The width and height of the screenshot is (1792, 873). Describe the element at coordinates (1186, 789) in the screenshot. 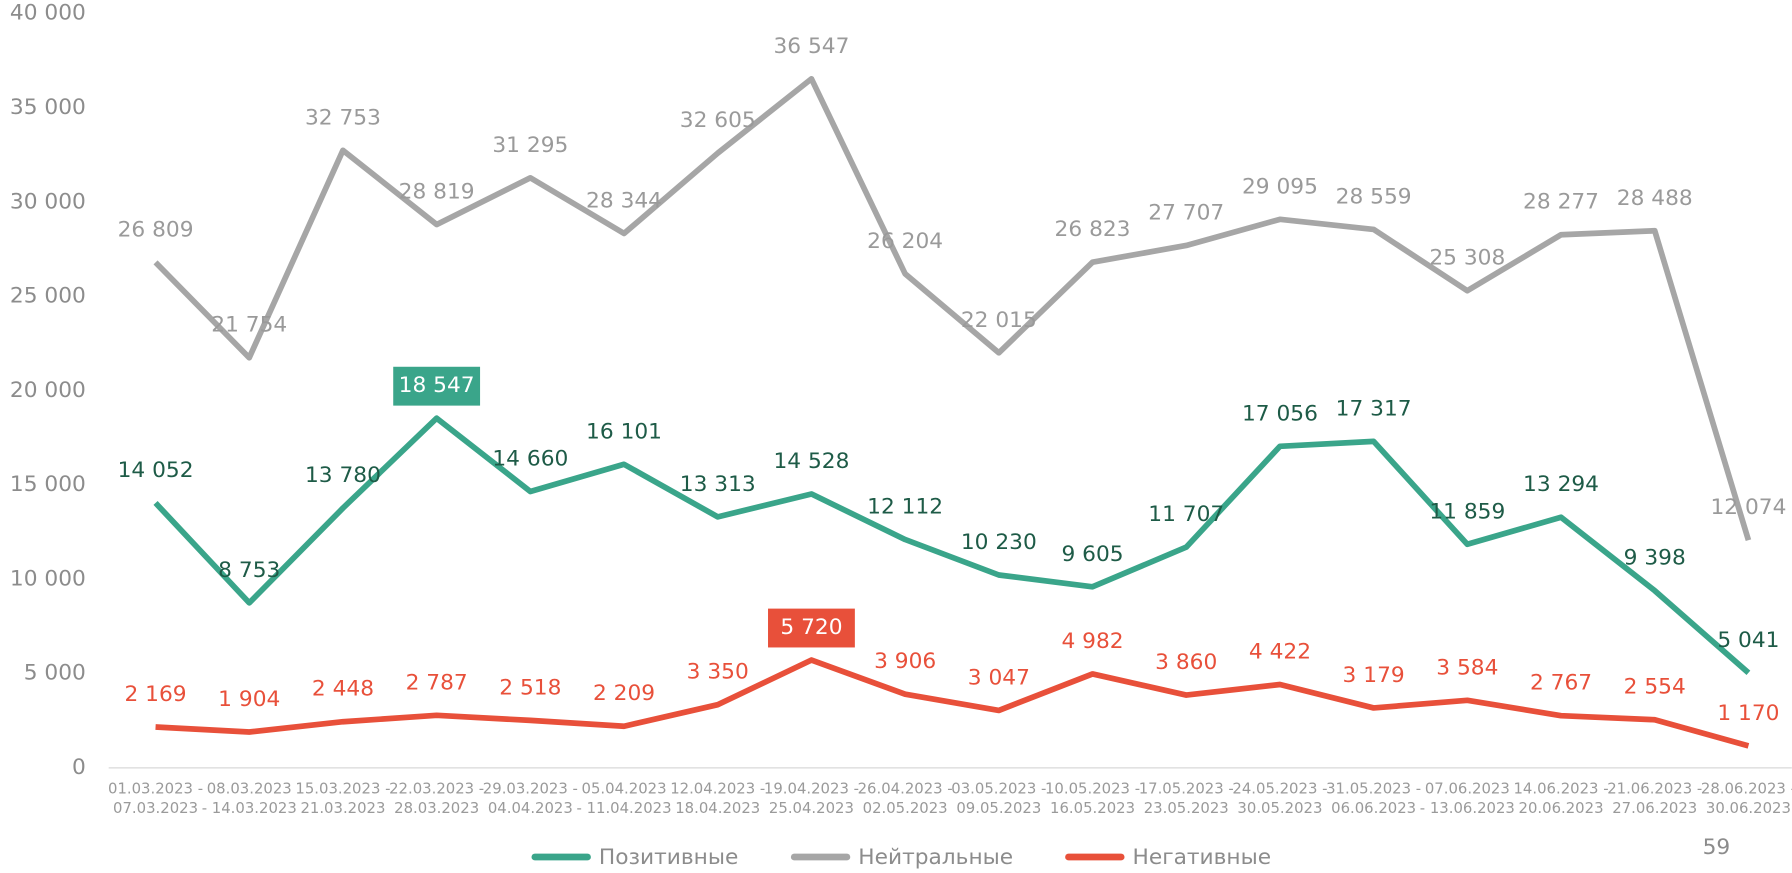

I see `x-tick-label: 17.05.2023 -` at that location.